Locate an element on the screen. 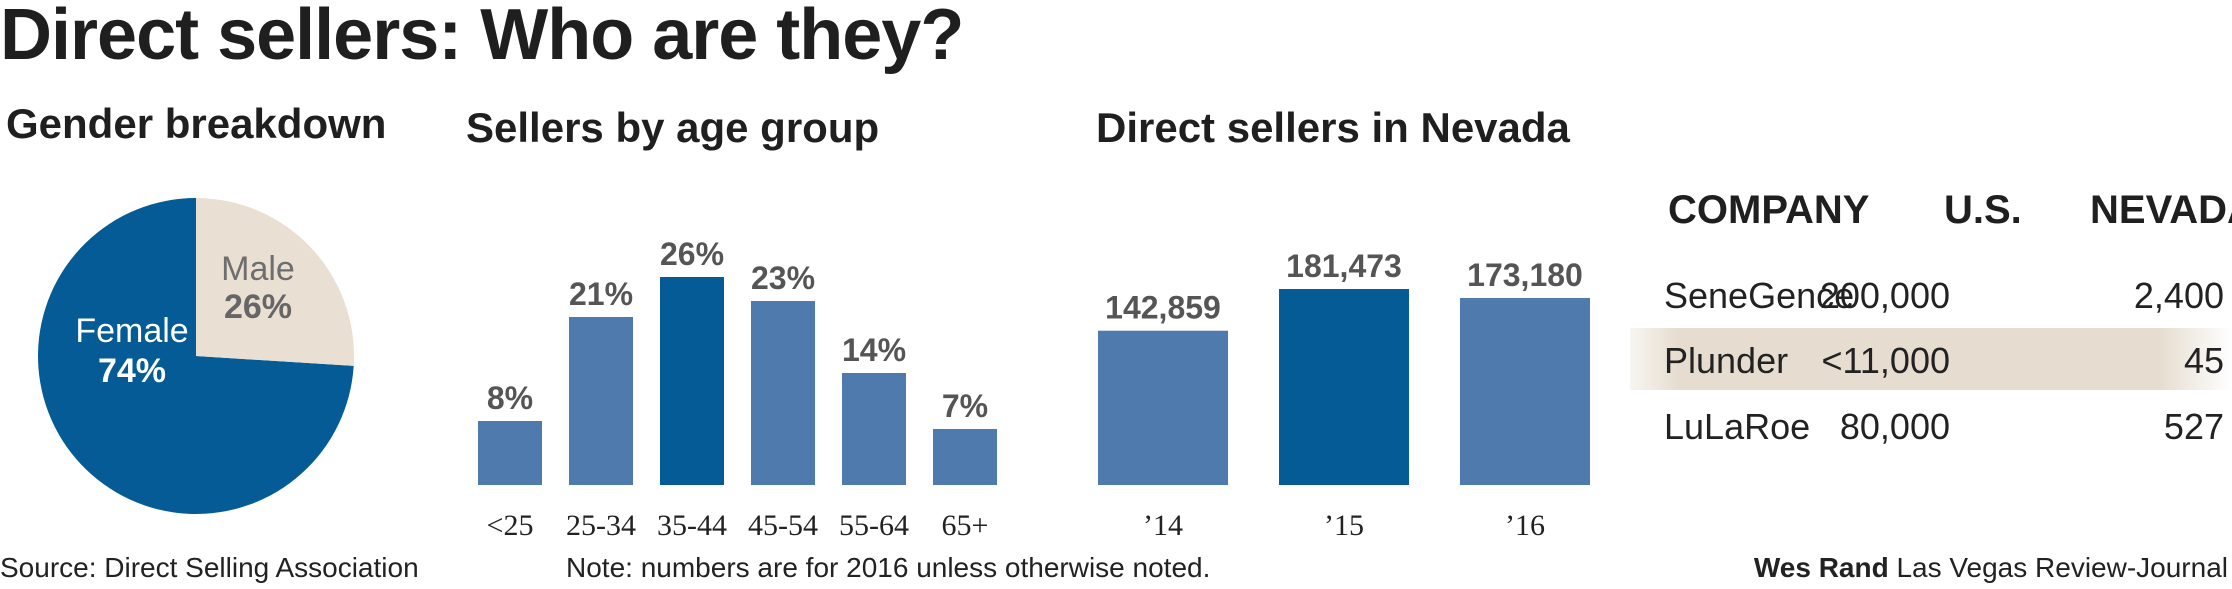 The width and height of the screenshot is (2232, 589). pie-value-male: 26% is located at coordinates (258, 307).